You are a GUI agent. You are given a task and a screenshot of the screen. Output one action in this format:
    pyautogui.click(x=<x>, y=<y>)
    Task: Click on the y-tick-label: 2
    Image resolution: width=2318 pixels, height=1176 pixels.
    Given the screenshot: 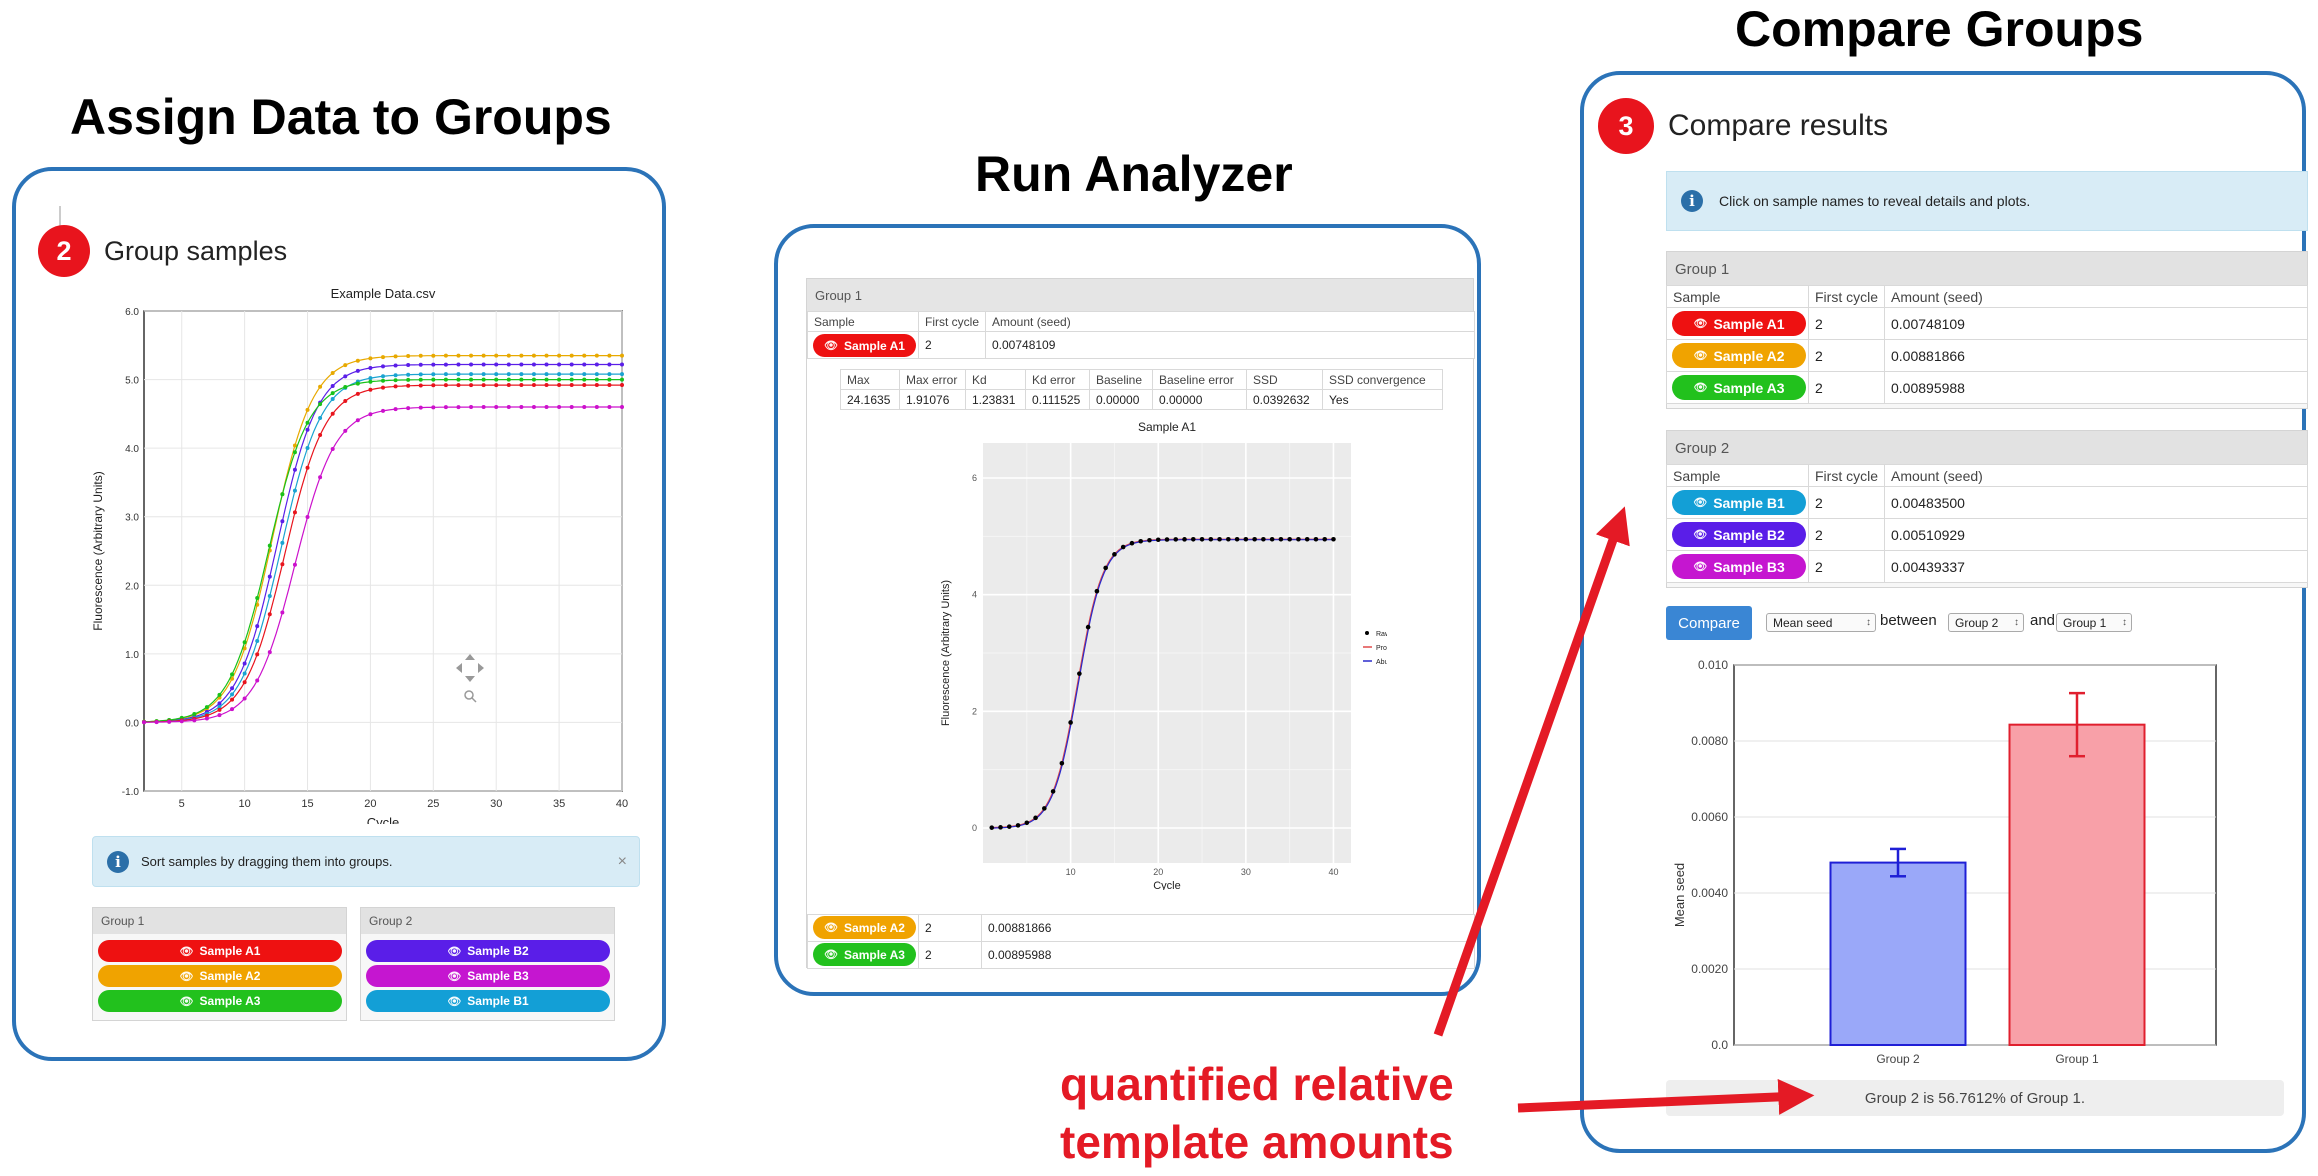 What is the action you would take?
    pyautogui.click(x=974, y=711)
    